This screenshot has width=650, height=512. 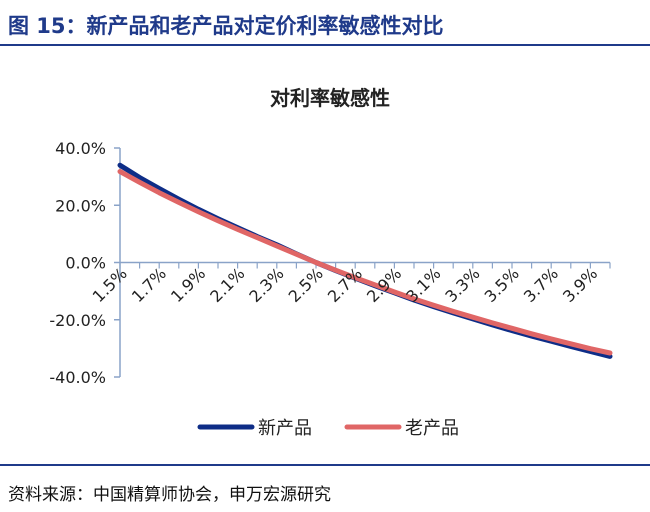 What do you see at coordinates (285, 428) in the screenshot?
I see `legend-label-new: 新产品` at bounding box center [285, 428].